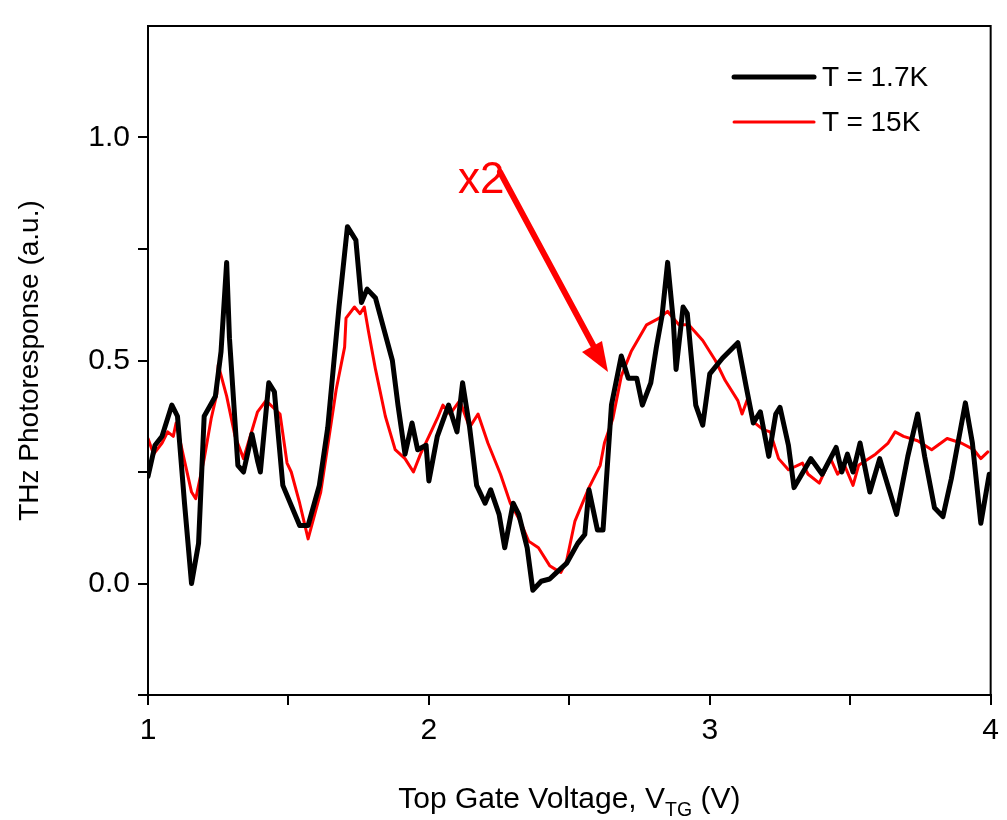 The width and height of the screenshot is (1007, 820). What do you see at coordinates (871, 121) in the screenshot?
I see `legend-label: T = 15K` at bounding box center [871, 121].